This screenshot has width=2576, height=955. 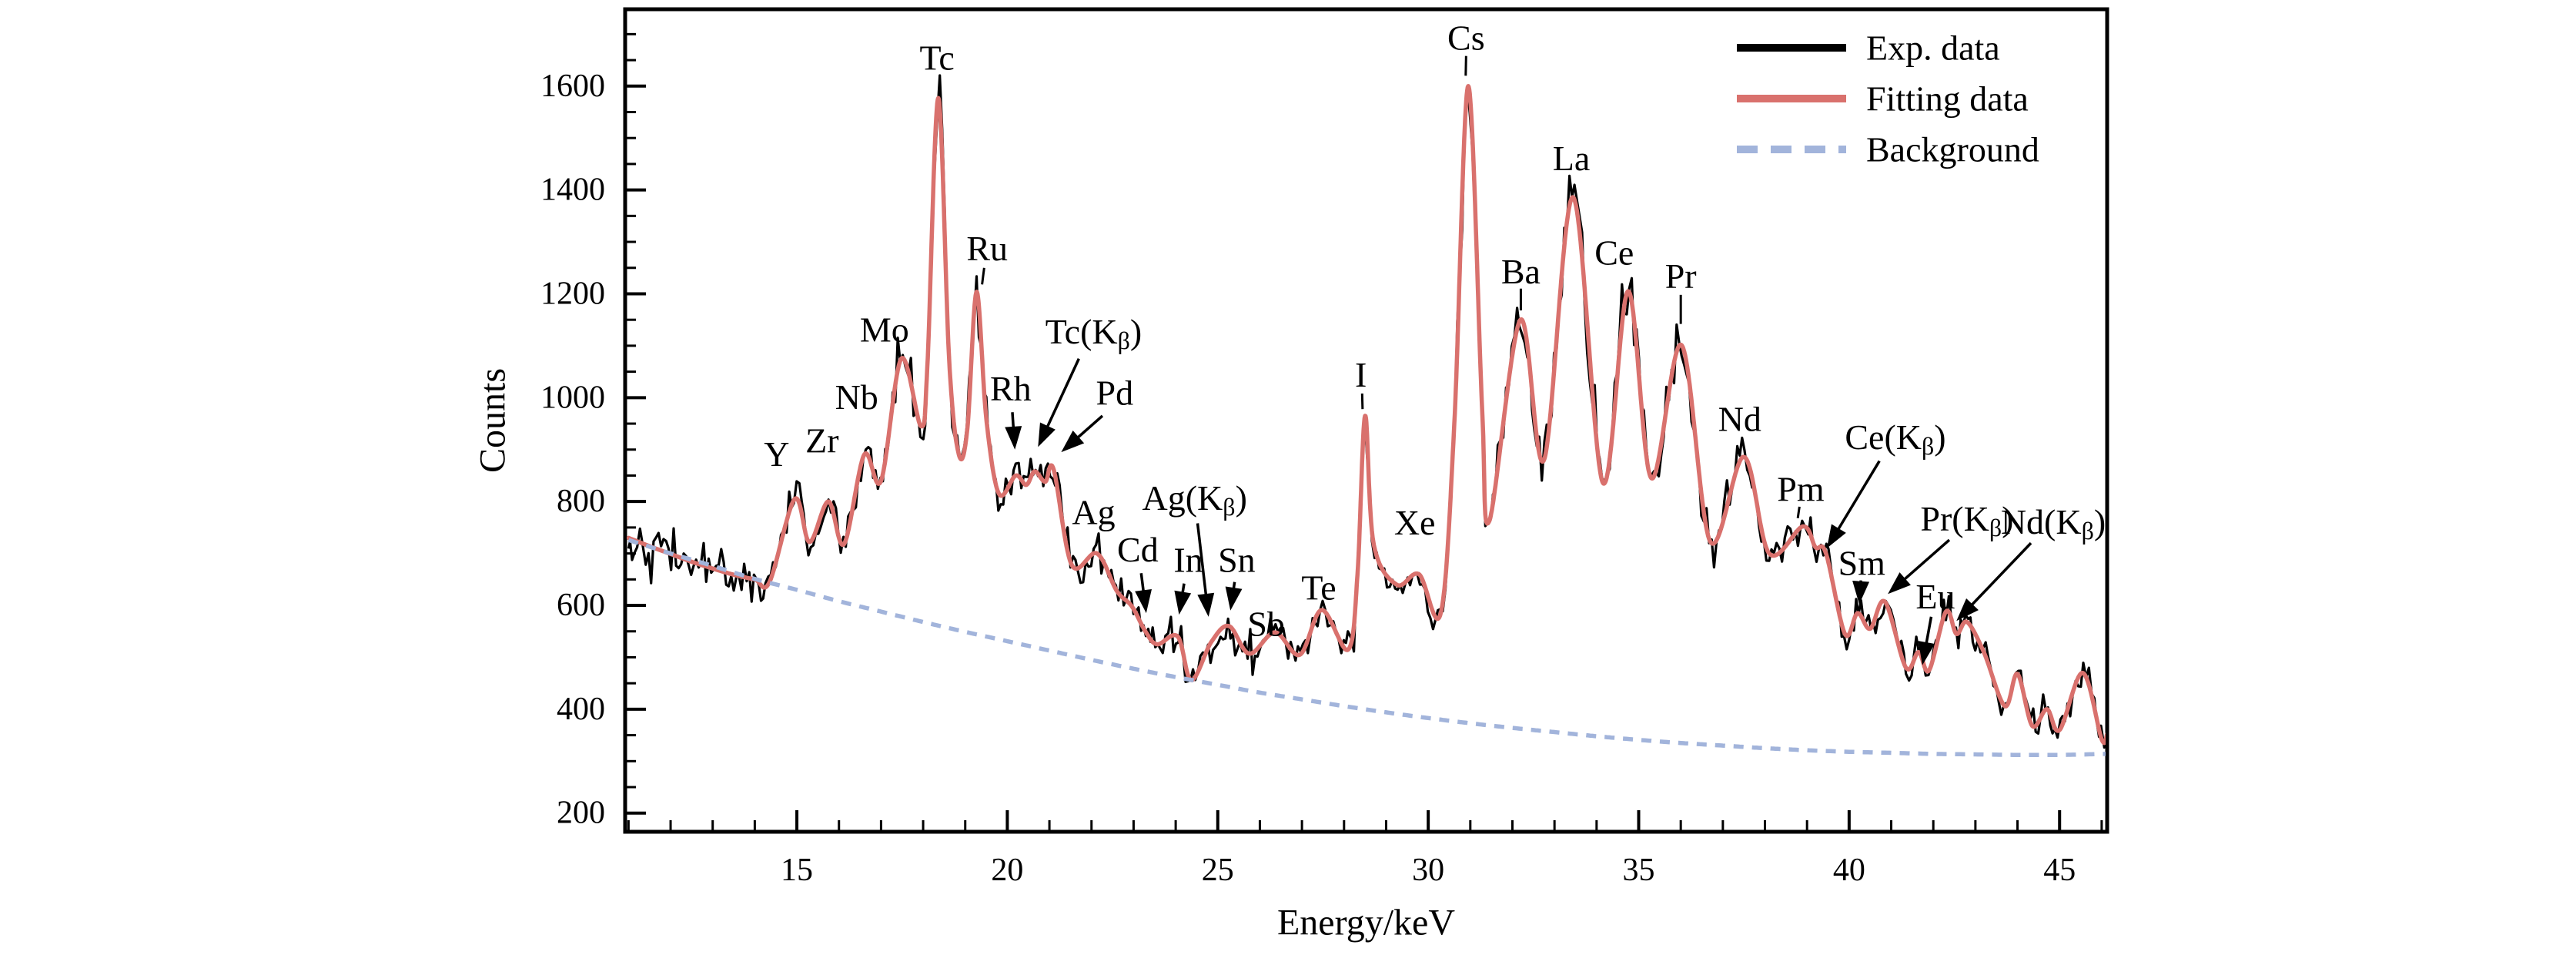 What do you see at coordinates (2059, 870) in the screenshot?
I see `x-tick-label: 45` at bounding box center [2059, 870].